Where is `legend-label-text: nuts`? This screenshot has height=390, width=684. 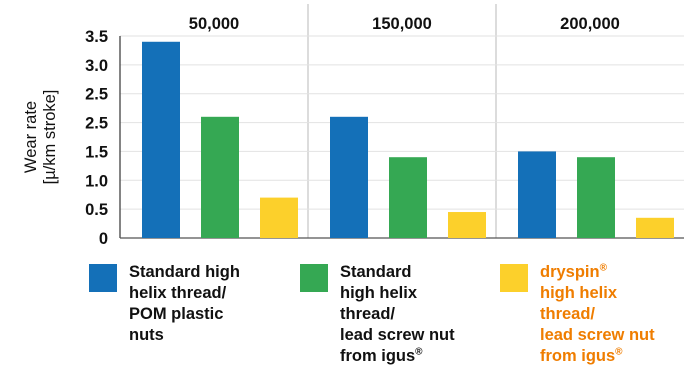 legend-label-text: nuts is located at coordinates (146, 335).